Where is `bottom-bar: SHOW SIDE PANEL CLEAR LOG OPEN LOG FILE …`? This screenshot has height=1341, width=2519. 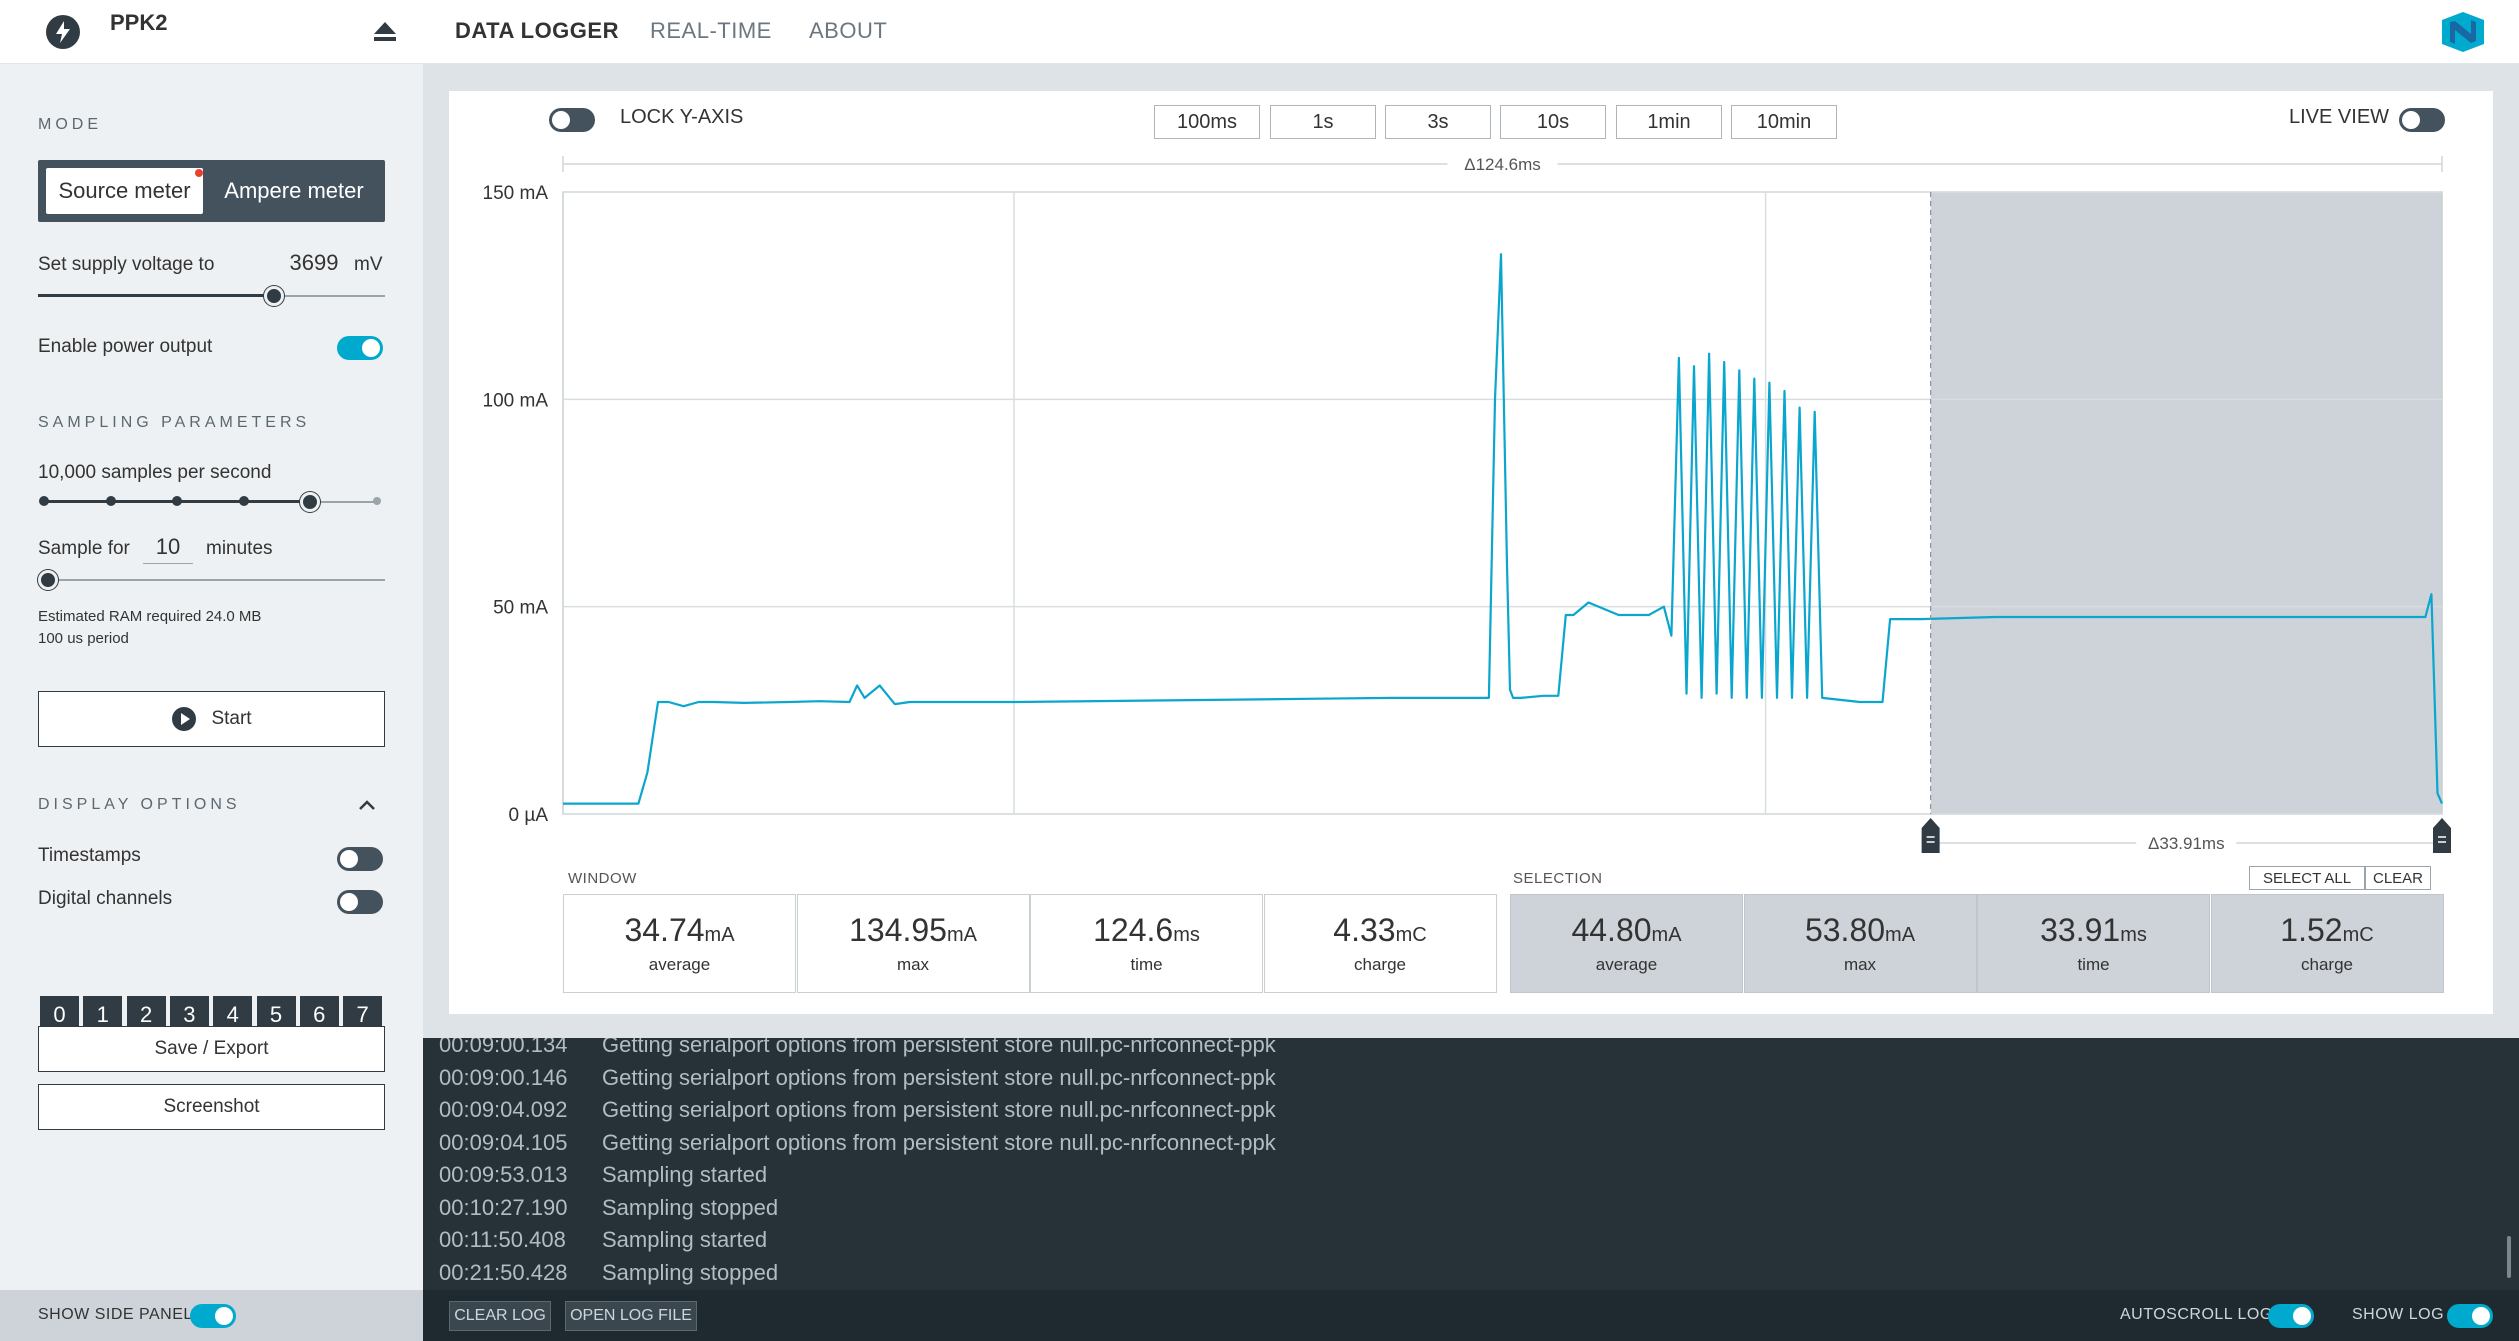 bottom-bar: SHOW SIDE PANEL CLEAR LOG OPEN LOG FILE … is located at coordinates (1259, 1315).